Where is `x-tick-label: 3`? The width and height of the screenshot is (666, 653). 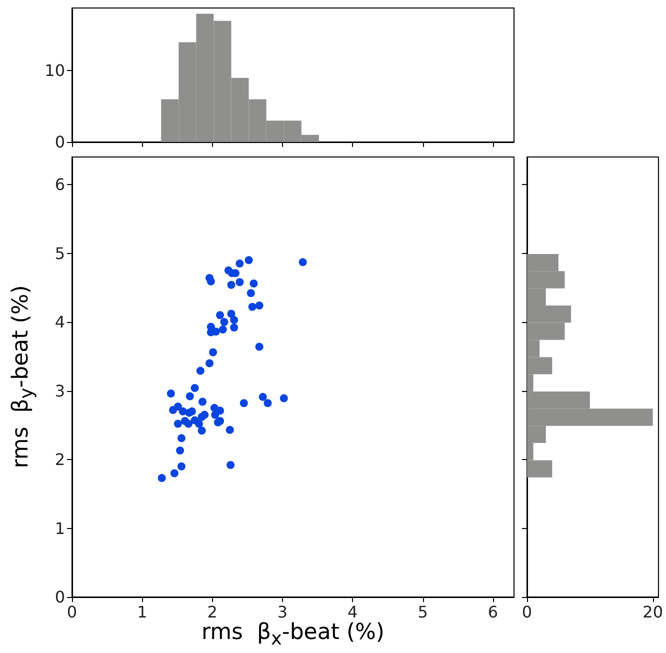
x-tick-label: 3 is located at coordinates (282, 612).